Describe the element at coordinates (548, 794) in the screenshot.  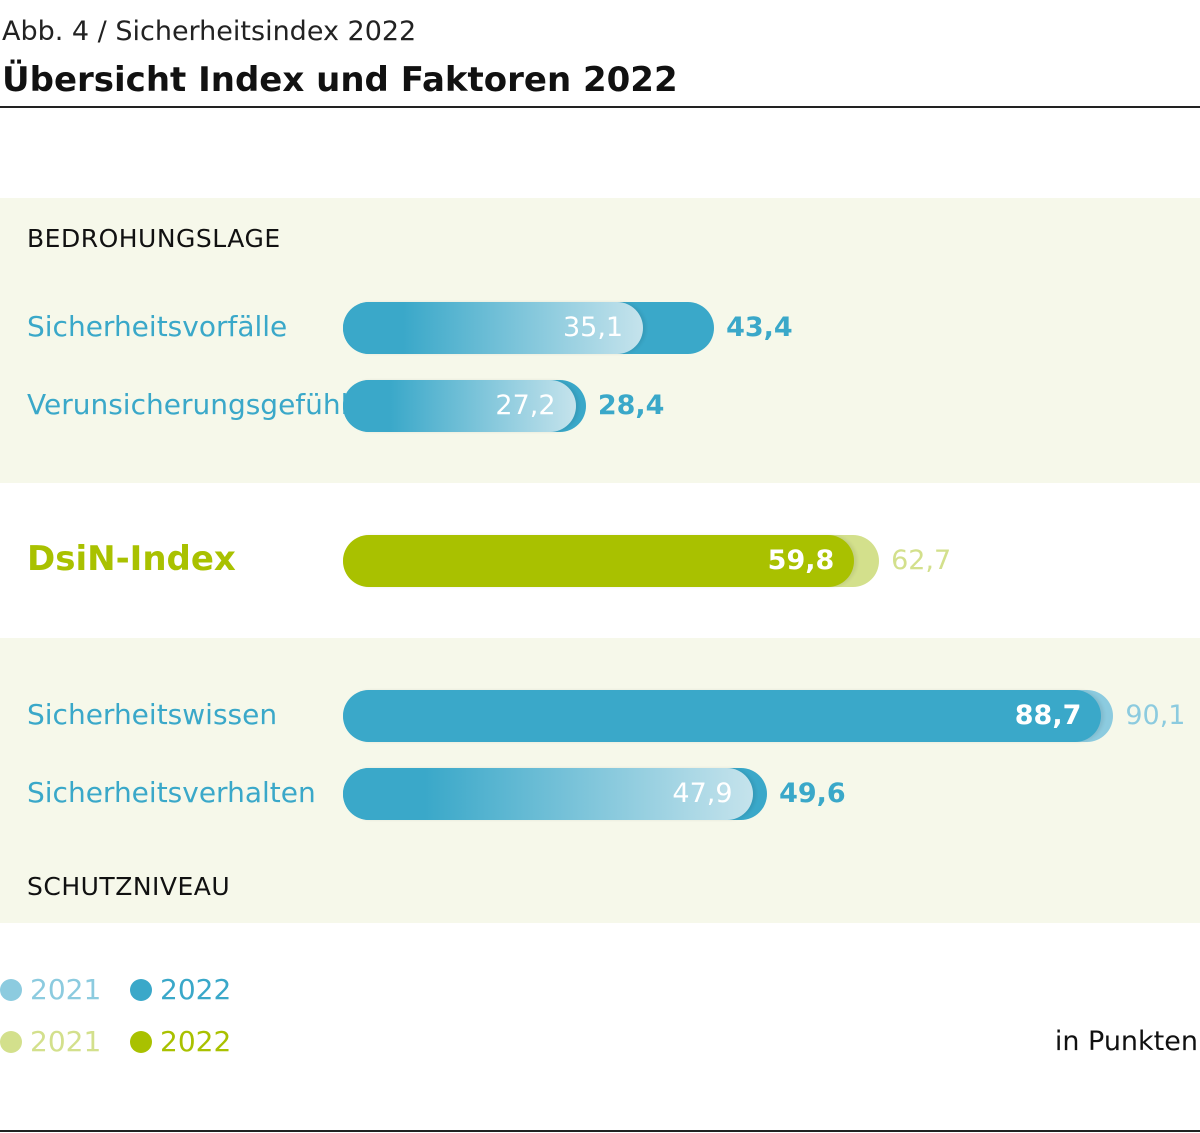
I see `bar-2021-sicherheitsverhalten: 47,9` at that location.